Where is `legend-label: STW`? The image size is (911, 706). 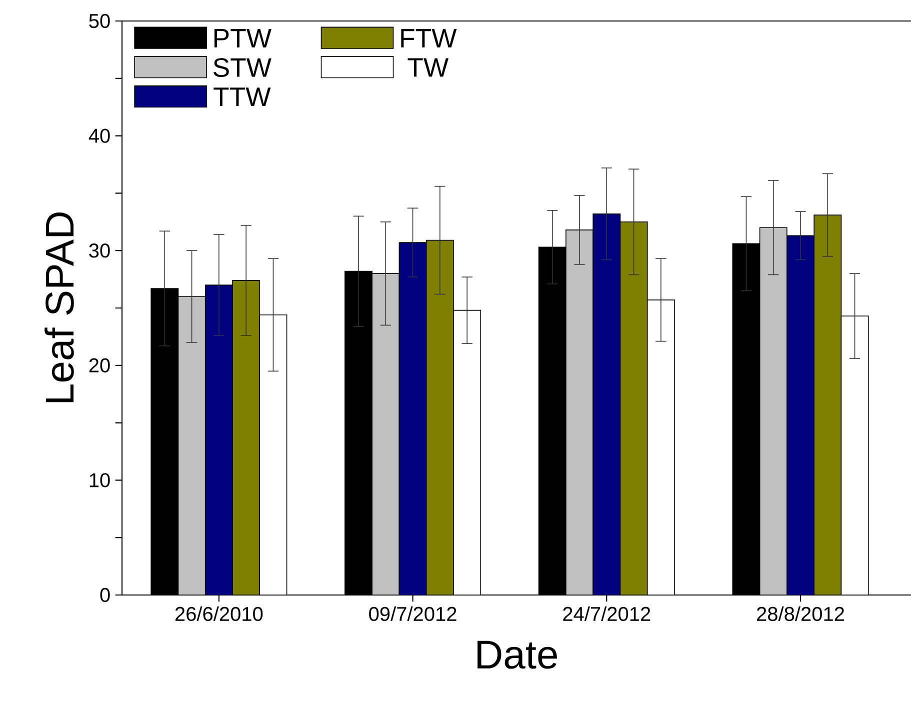 legend-label: STW is located at coordinates (243, 67).